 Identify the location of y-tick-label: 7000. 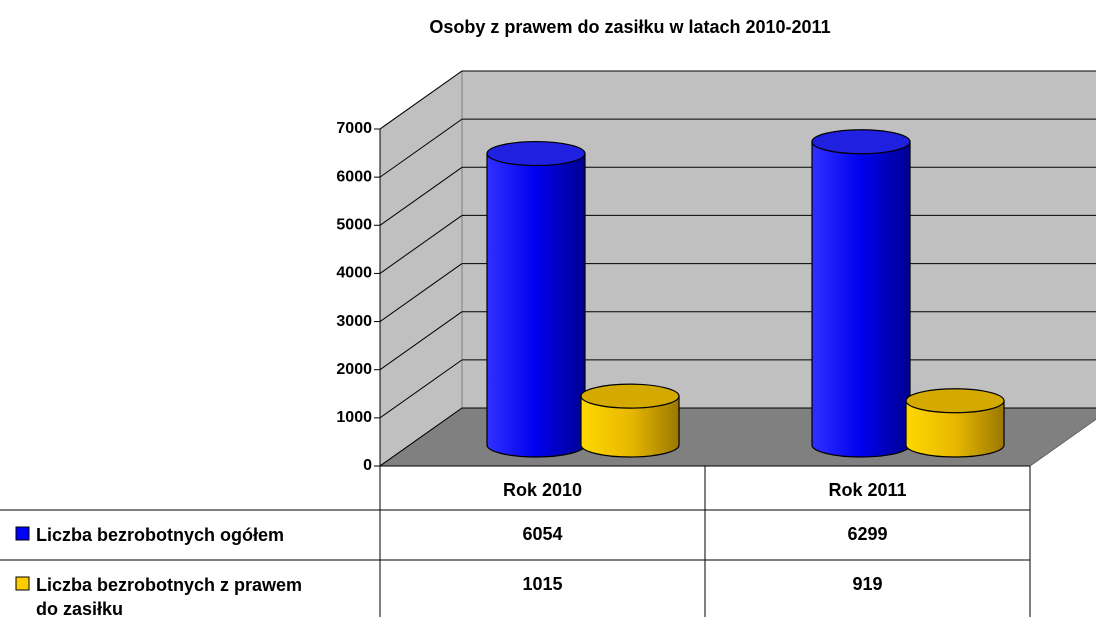
(354, 128).